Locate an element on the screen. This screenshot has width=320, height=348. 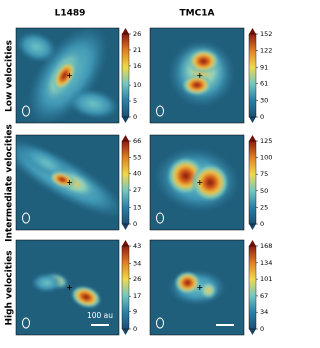
colorbar-tick-label: 30 is located at coordinates (264, 101).